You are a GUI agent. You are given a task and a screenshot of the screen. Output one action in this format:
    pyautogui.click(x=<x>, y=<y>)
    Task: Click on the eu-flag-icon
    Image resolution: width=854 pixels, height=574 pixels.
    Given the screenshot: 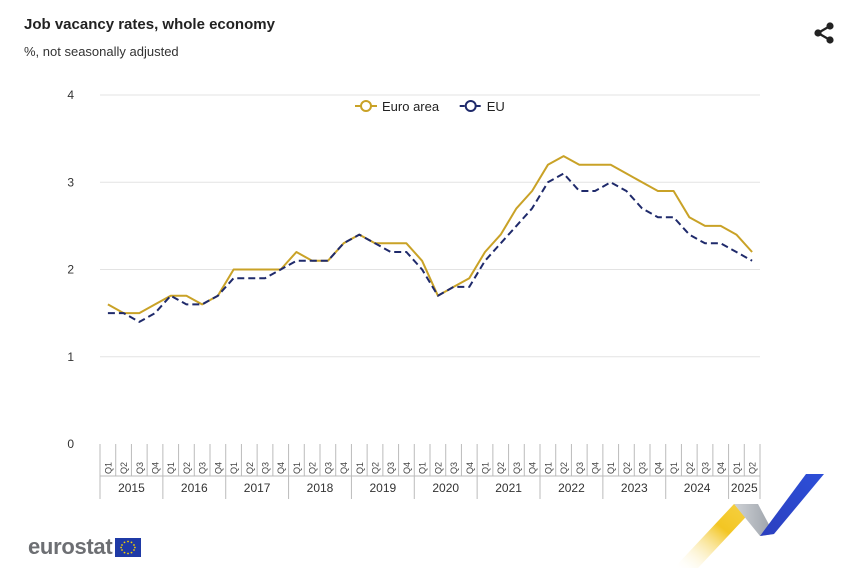 What is the action you would take?
    pyautogui.click(x=128, y=547)
    